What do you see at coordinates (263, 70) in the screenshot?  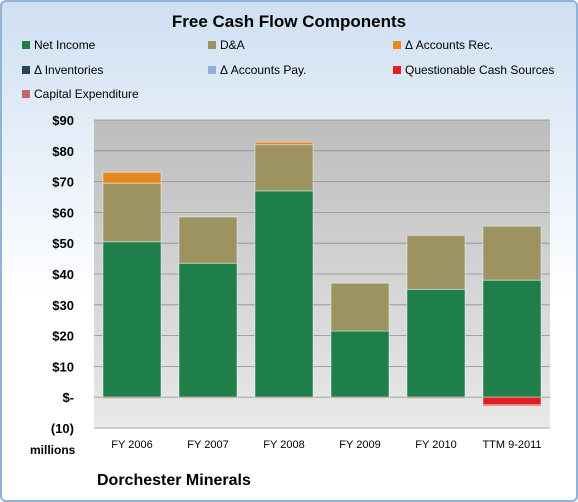 I see `legend-label: Δ Accounts Pay.` at bounding box center [263, 70].